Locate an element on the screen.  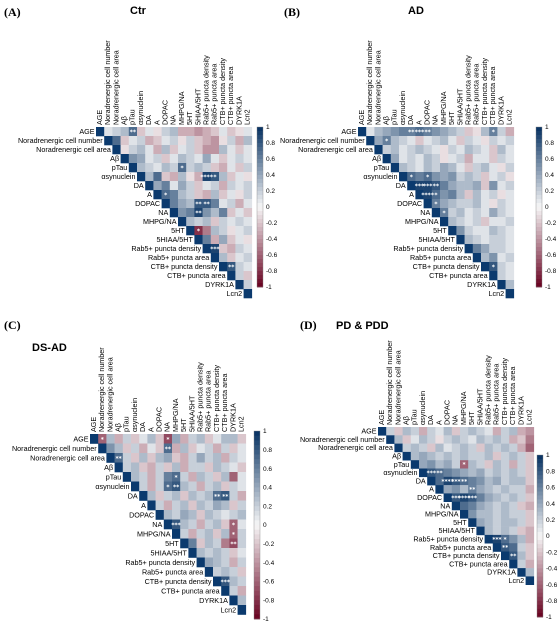
colorbar-tick-label: -1 is located at coordinates (269, 287).